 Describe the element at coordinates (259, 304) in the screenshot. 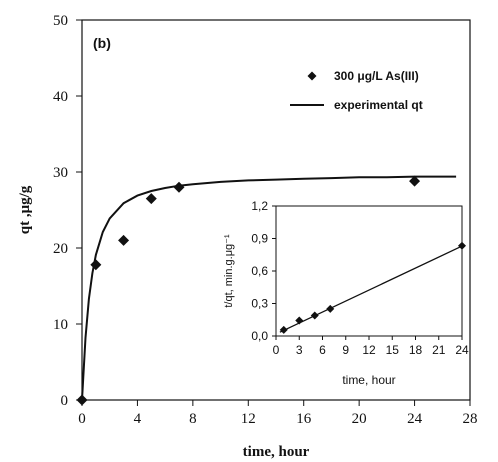

I see `inset-y-tick-label: 0,3` at that location.